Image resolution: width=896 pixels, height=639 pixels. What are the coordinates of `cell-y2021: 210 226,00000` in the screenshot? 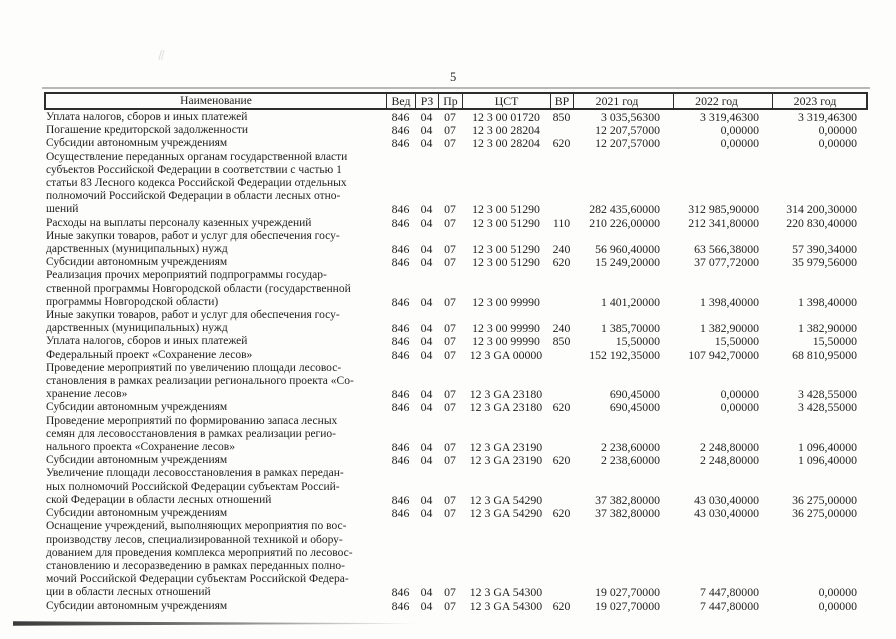 It's located at (624, 222).